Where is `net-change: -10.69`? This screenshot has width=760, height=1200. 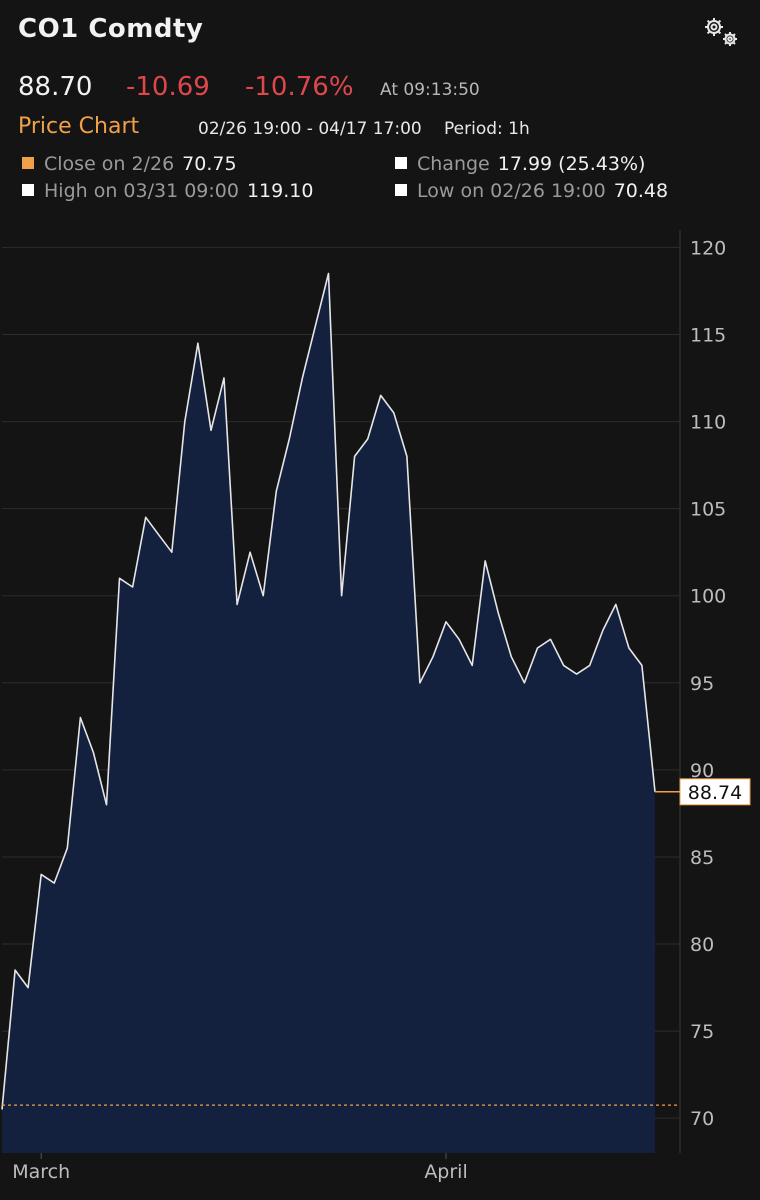
net-change: -10.69 is located at coordinates (168, 87).